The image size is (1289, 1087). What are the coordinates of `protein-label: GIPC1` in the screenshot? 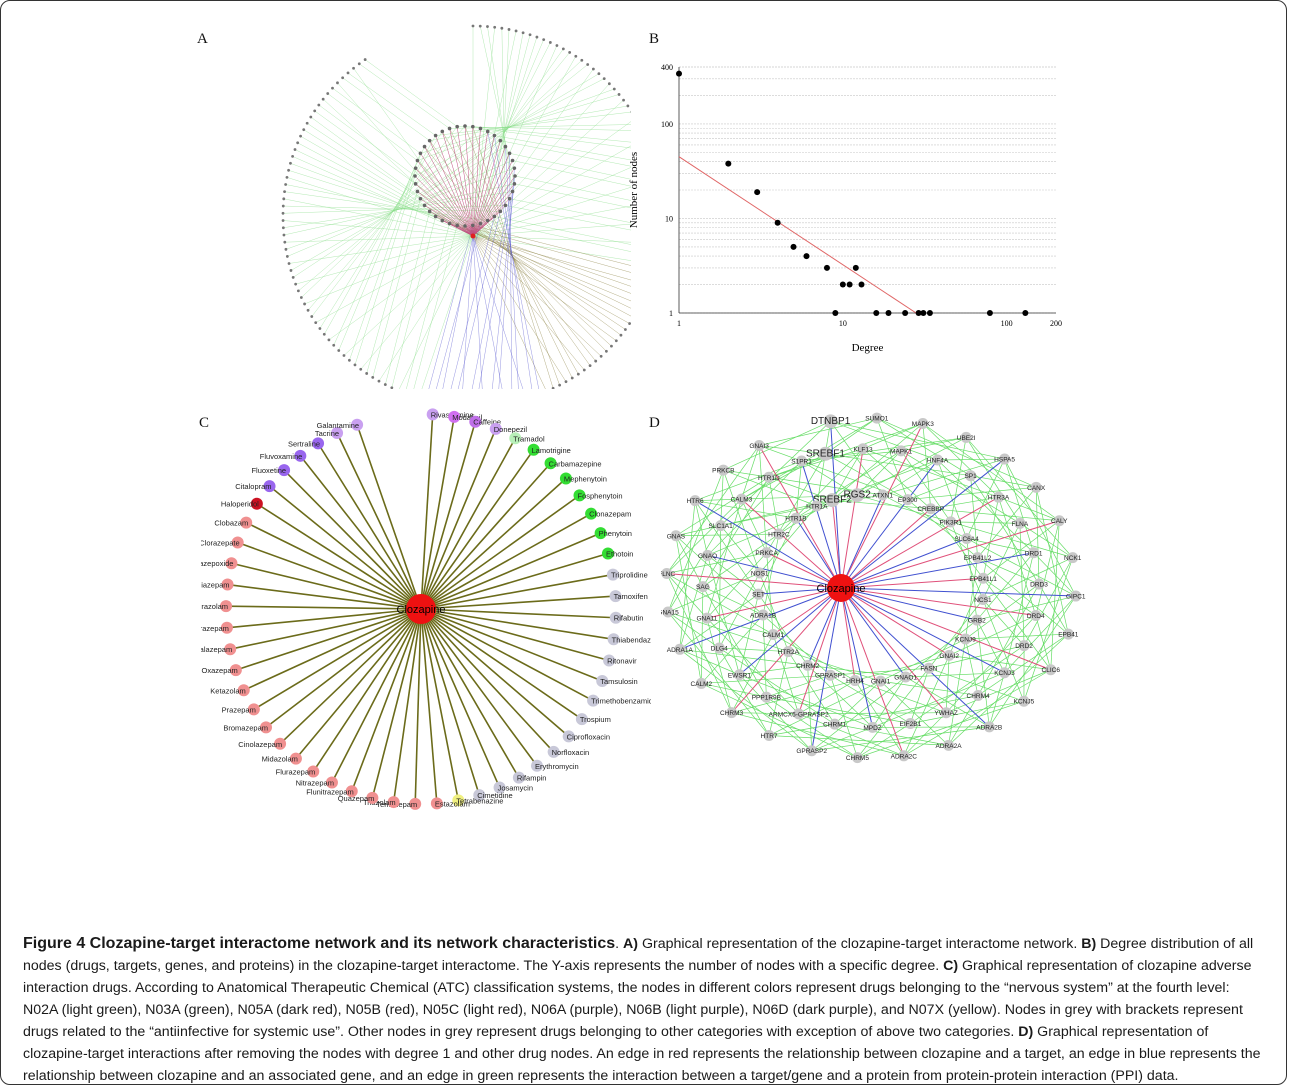 It's located at (1076, 597).